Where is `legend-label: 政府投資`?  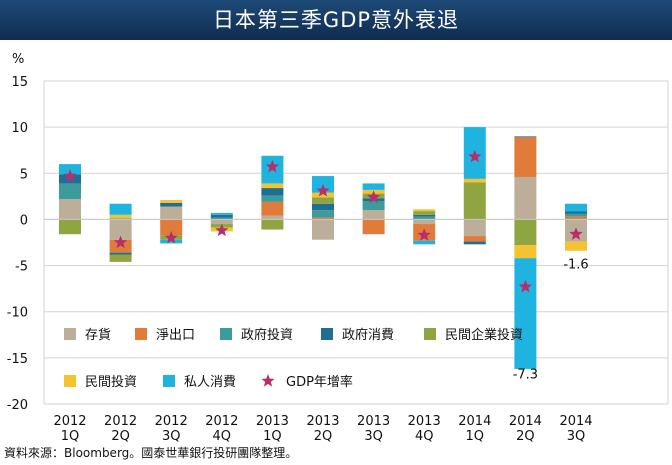
legend-label: 政府投資 is located at coordinates (267, 335).